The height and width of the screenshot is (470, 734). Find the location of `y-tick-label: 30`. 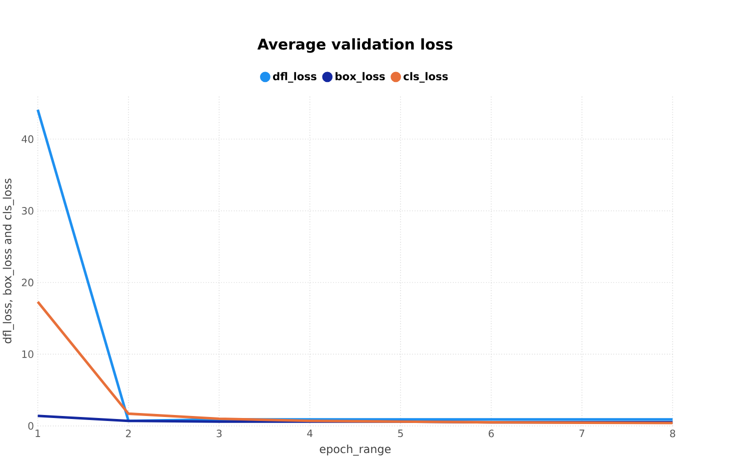

y-tick-label: 30 is located at coordinates (28, 211).